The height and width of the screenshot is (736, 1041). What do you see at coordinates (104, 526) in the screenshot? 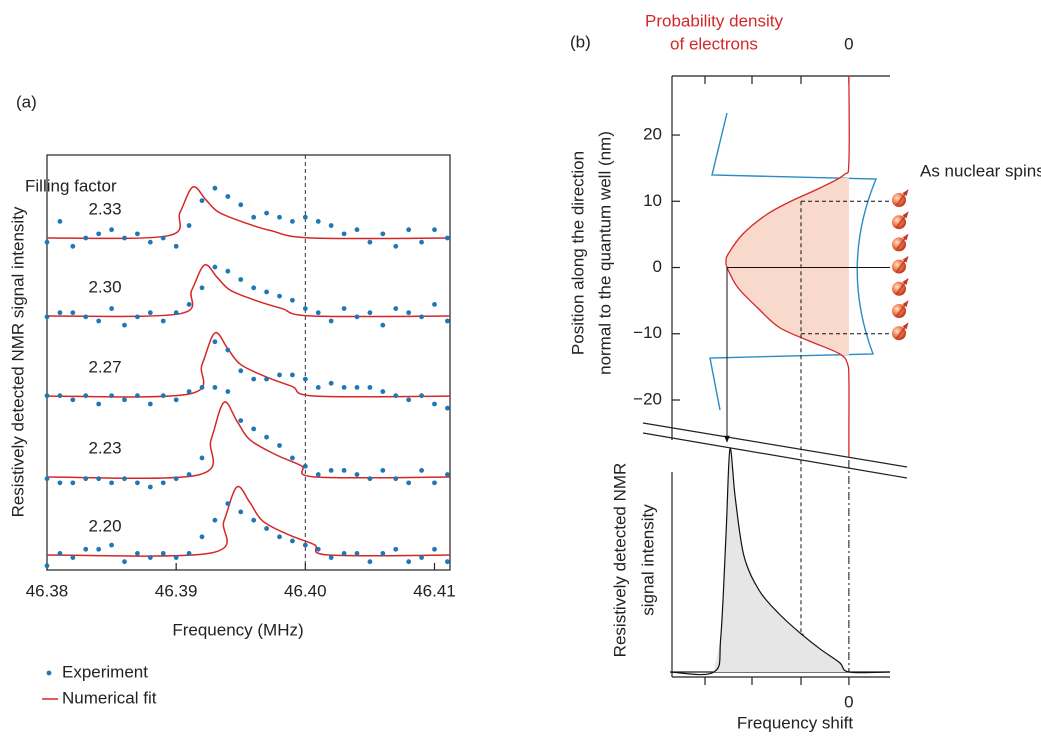
I see `trace-label: 2.20` at bounding box center [104, 526].